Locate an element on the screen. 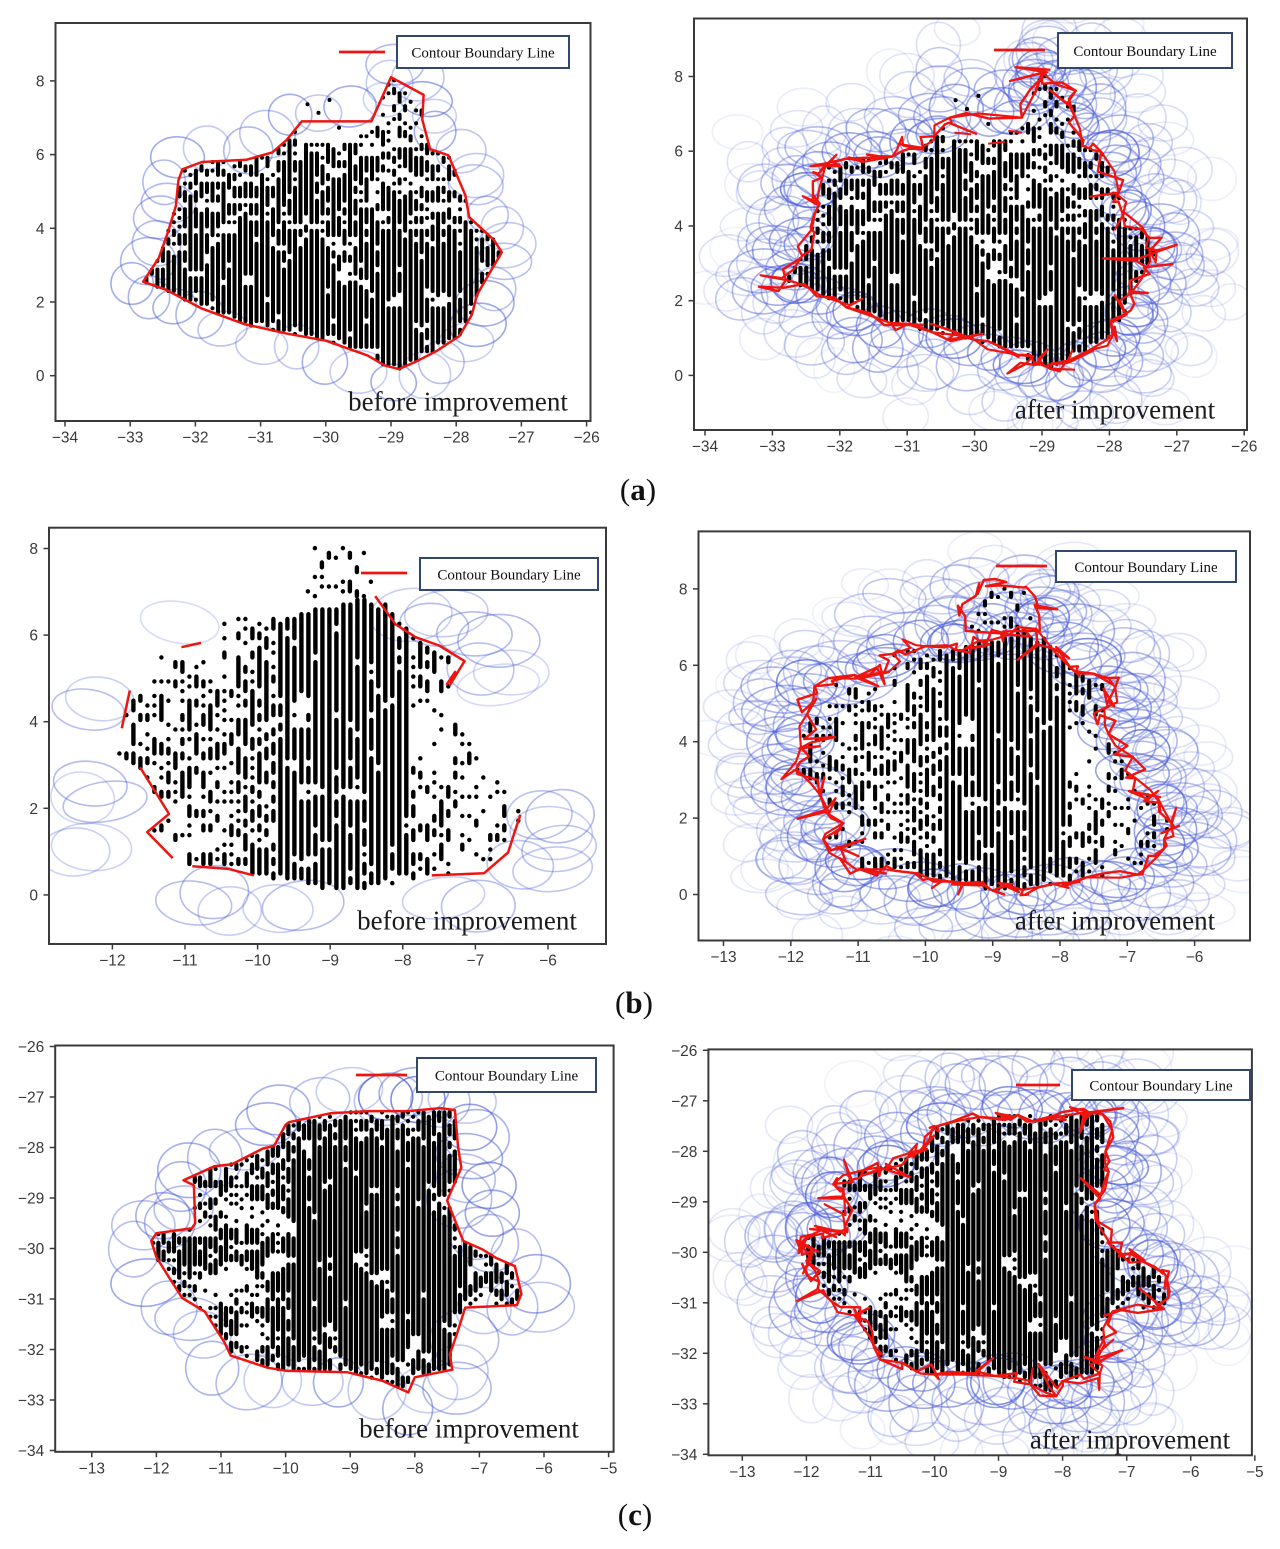 This screenshot has height=1549, width=1280. svg-text: (b) is located at coordinates (634, 1002).